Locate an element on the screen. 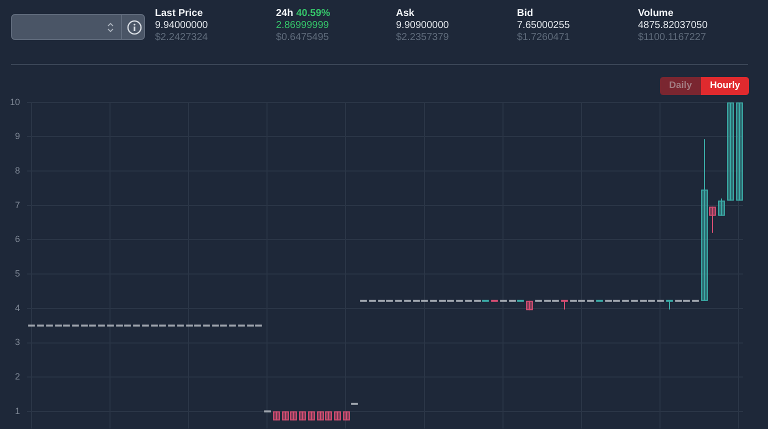 The height and width of the screenshot is (429, 768). y-tick-label: 3 is located at coordinates (17, 342).